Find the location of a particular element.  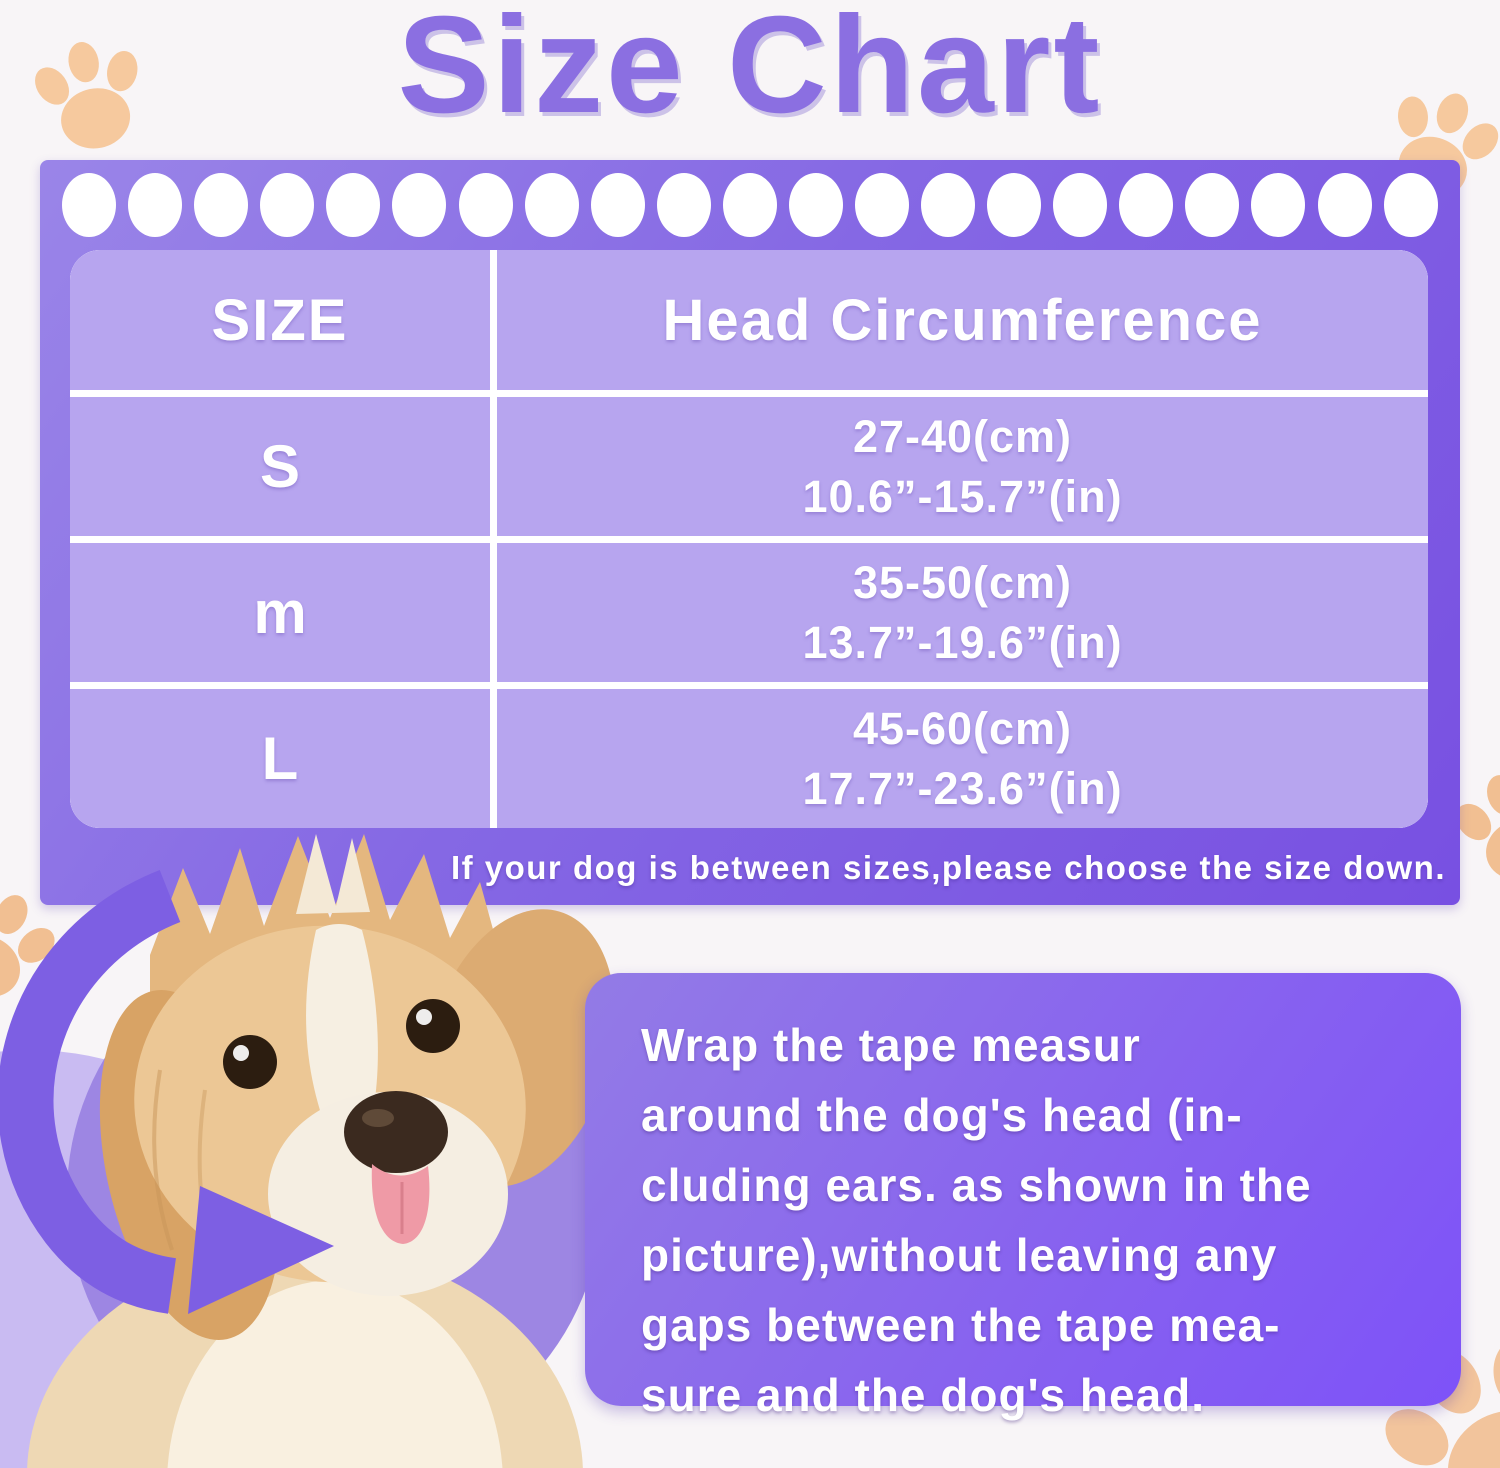

instruction-line: Wrap the tape measur is located at coordinates (891, 1045).